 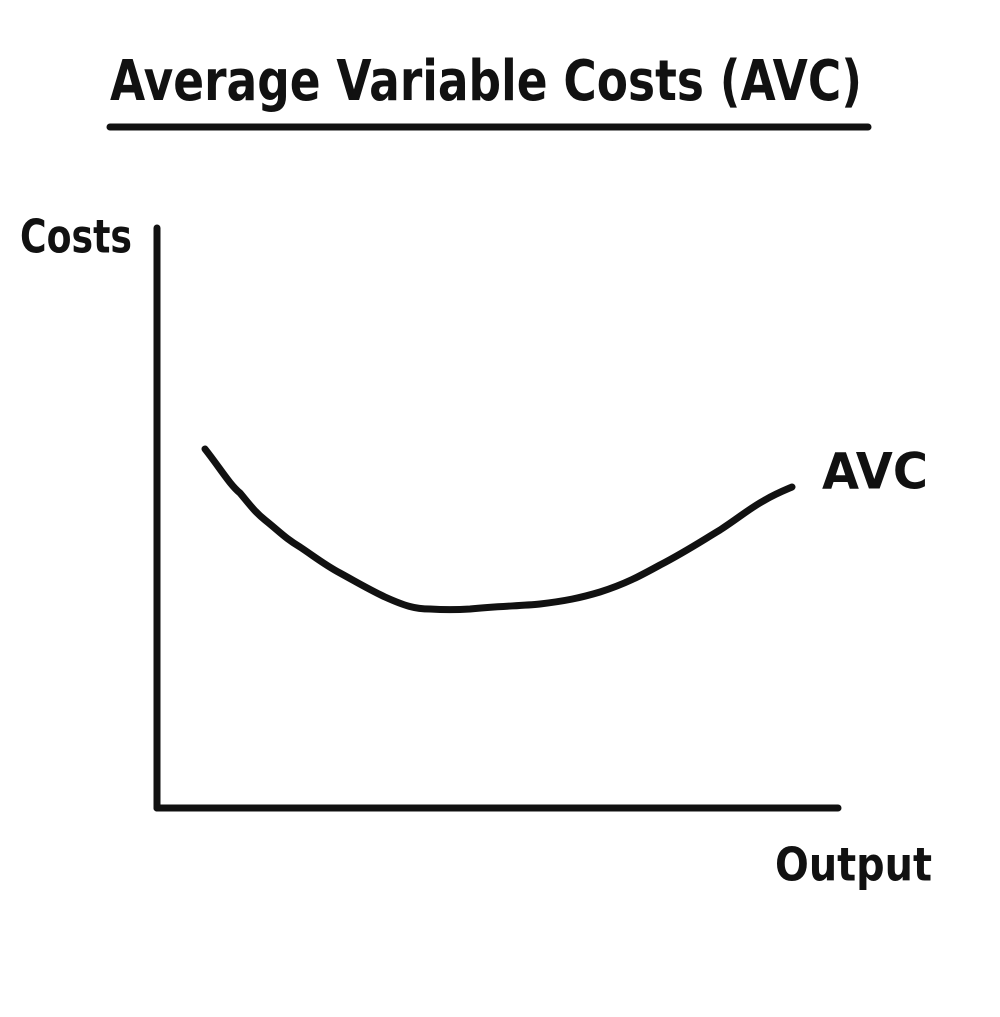 What do you see at coordinates (76, 237) in the screenshot?
I see `y-axis-label: Costs` at bounding box center [76, 237].